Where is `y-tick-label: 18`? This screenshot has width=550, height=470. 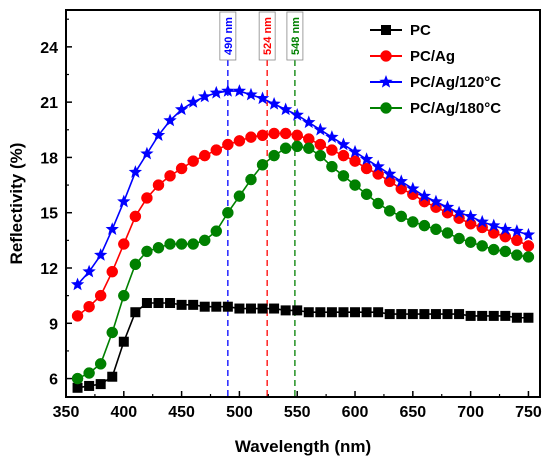 y-tick-label: 18 is located at coordinates (49, 158).